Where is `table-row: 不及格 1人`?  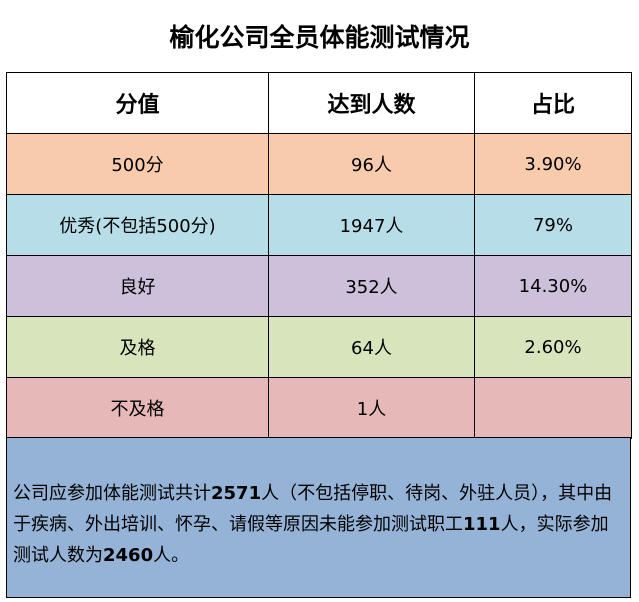 table-row: 不及格 1人 is located at coordinates (319, 408).